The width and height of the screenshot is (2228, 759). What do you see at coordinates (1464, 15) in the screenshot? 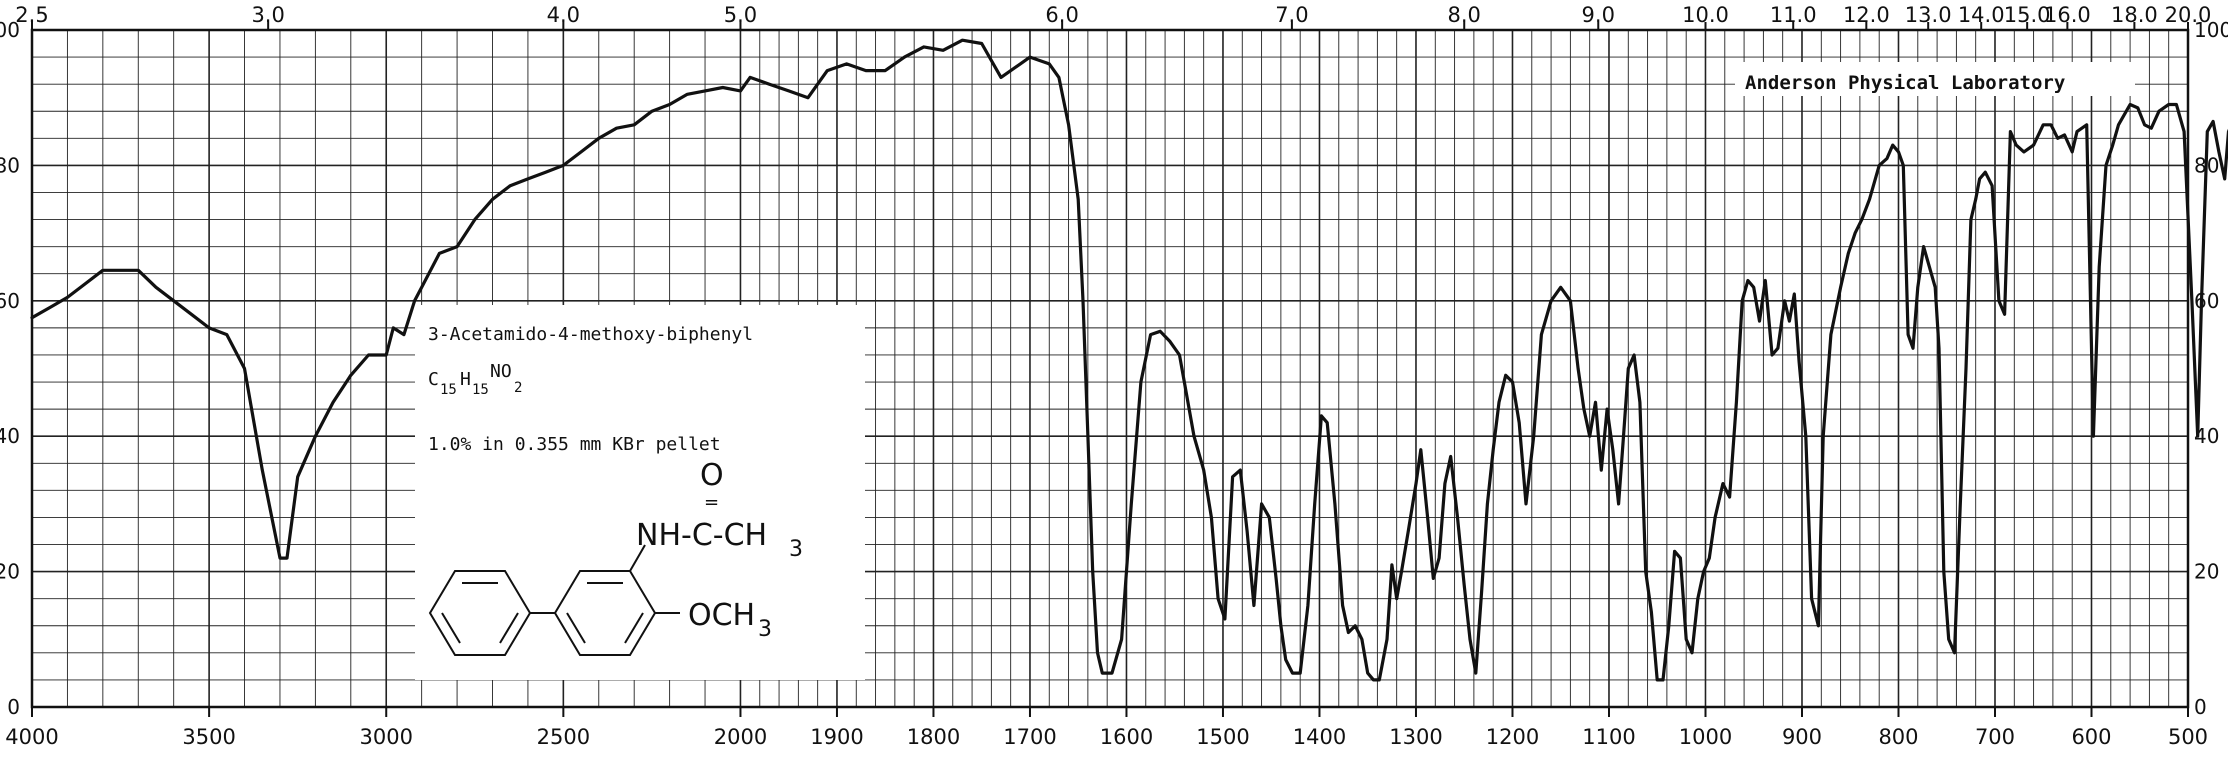
I see `top-tick-label: 8.0` at bounding box center [1464, 15].